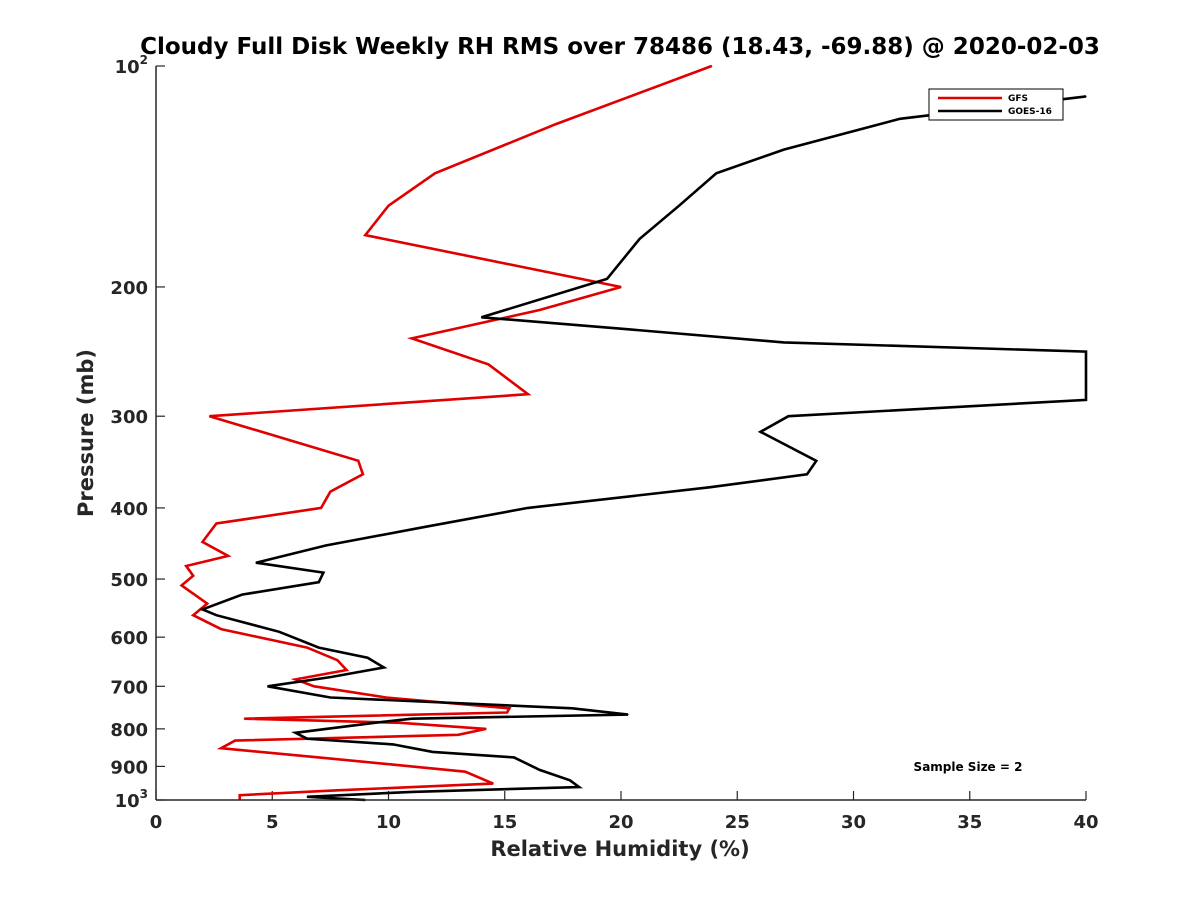 This screenshot has width=1200, height=900. Describe the element at coordinates (1030, 112) in the screenshot. I see `legend-goes16-label: GOES-16` at that location.